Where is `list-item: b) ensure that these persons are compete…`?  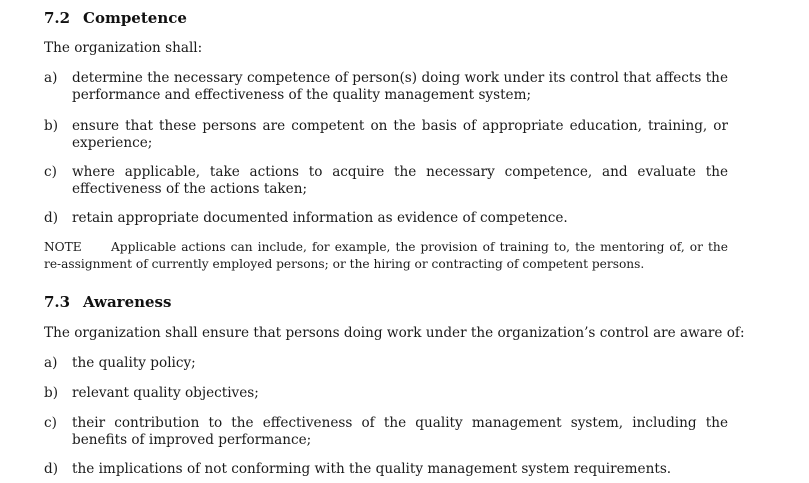 list-item: b) ensure that these persons are compete… is located at coordinates (386, 135).